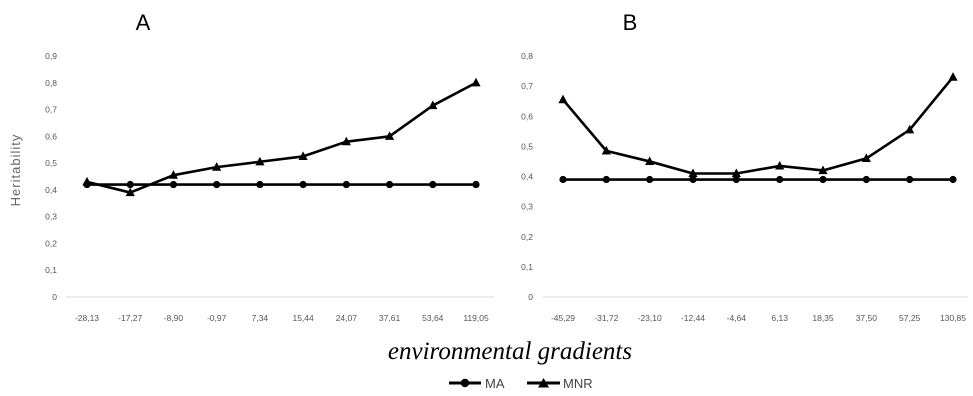 The height and width of the screenshot is (396, 973). What do you see at coordinates (527, 116) in the screenshot?
I see `panel-b-y-tick-label: 0,6` at bounding box center [527, 116].